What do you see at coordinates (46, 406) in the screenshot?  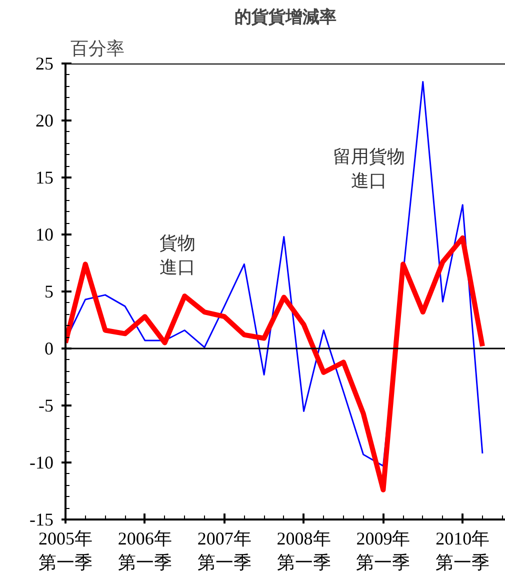 I see `y-tick-label: -5` at bounding box center [46, 406].